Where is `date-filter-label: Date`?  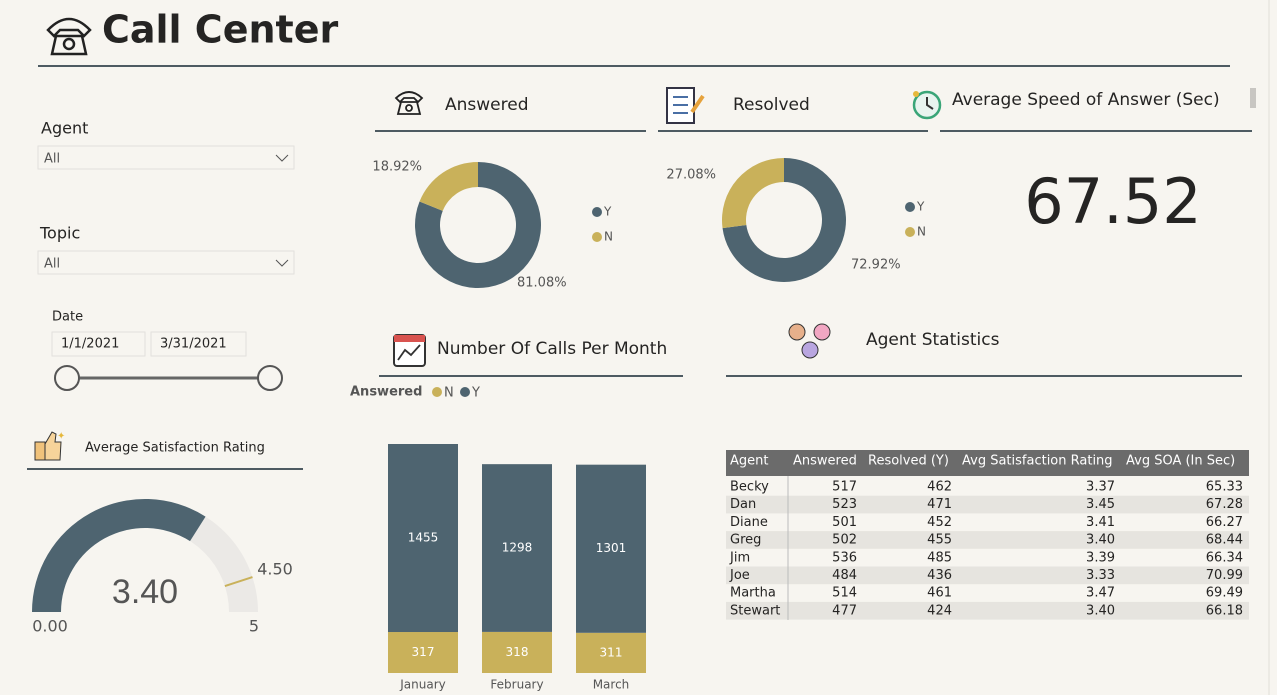
date-filter-label: Date is located at coordinates (67, 317).